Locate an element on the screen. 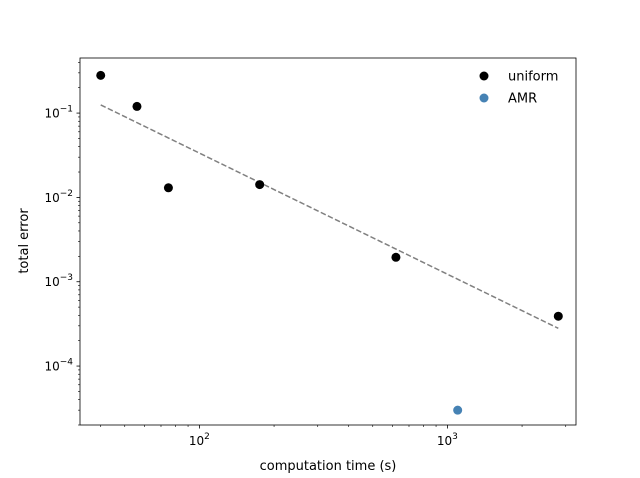 The height and width of the screenshot is (478, 640). y-tick-label-1: 10⁻² is located at coordinates (58, 197).